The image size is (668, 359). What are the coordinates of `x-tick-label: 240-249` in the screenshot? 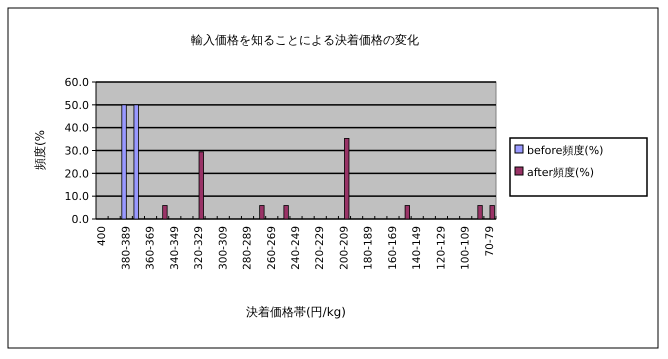 It's located at (296, 248).